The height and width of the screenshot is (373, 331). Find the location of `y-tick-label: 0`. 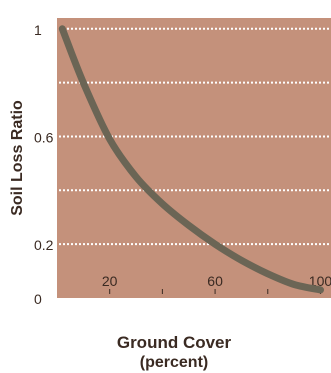

y-tick-label: 0 is located at coordinates (38, 299).